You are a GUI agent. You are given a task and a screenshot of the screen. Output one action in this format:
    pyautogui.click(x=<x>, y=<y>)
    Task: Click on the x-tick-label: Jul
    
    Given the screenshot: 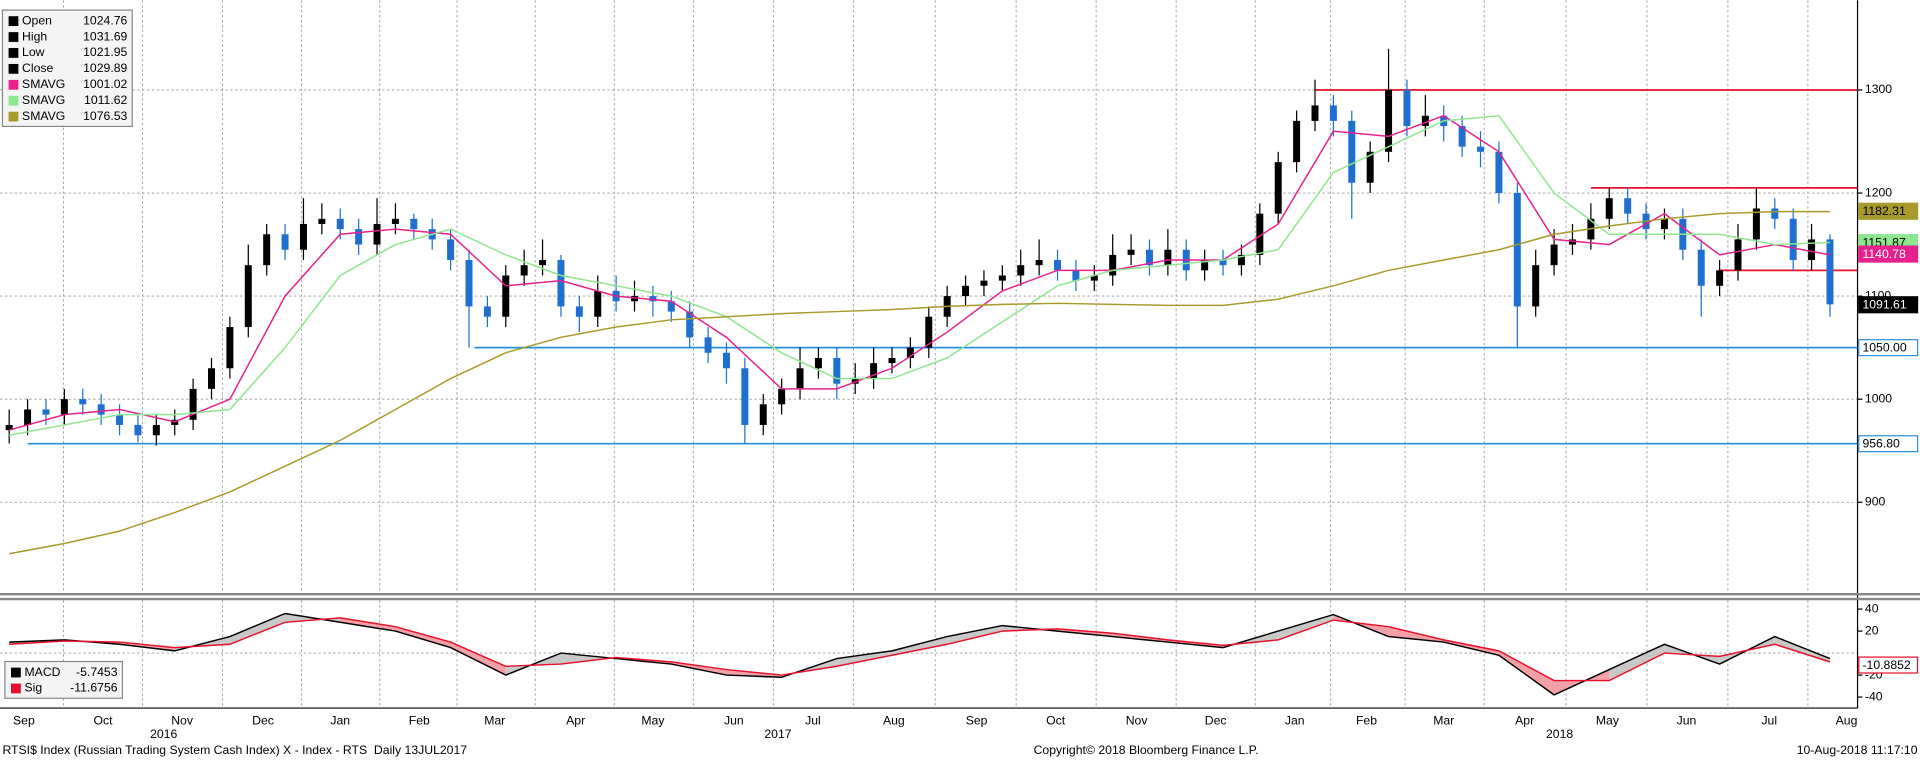 What is the action you would take?
    pyautogui.click(x=813, y=721)
    